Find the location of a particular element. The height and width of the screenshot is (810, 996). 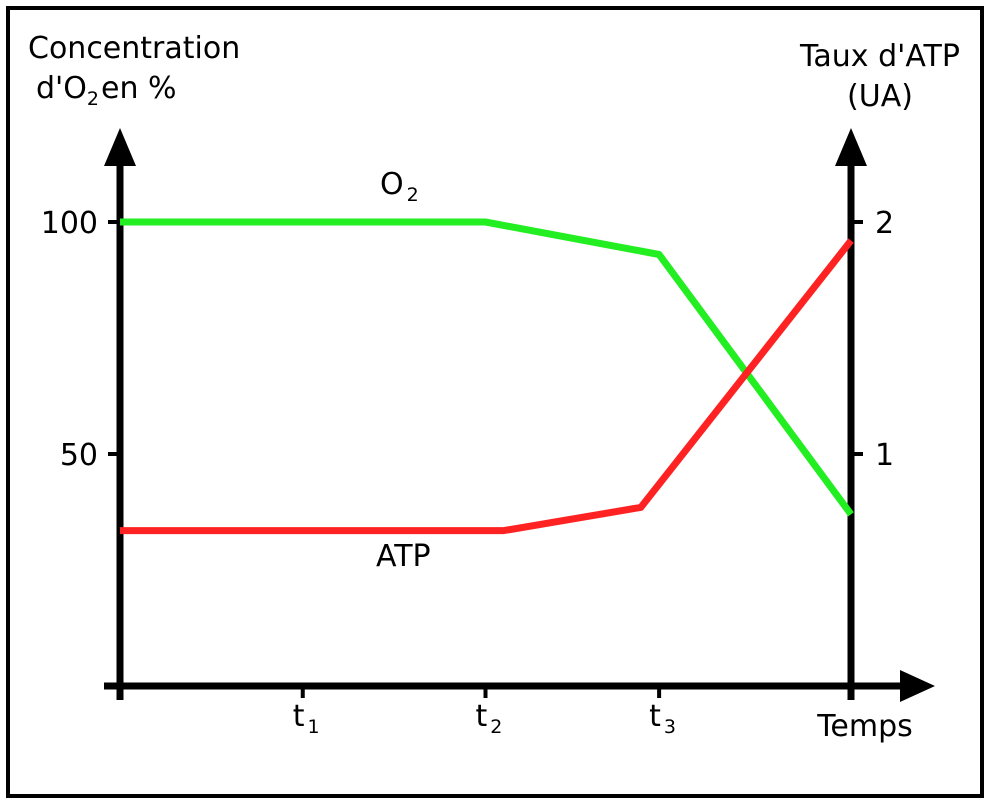

y-right-label-line2: (UA) is located at coordinates (880, 96).